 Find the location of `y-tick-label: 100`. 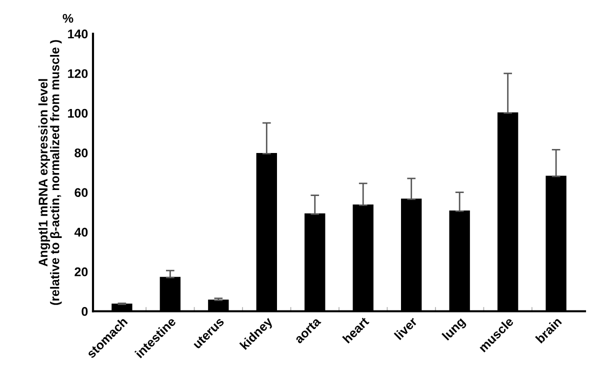

y-tick-label: 100 is located at coordinates (78, 113).